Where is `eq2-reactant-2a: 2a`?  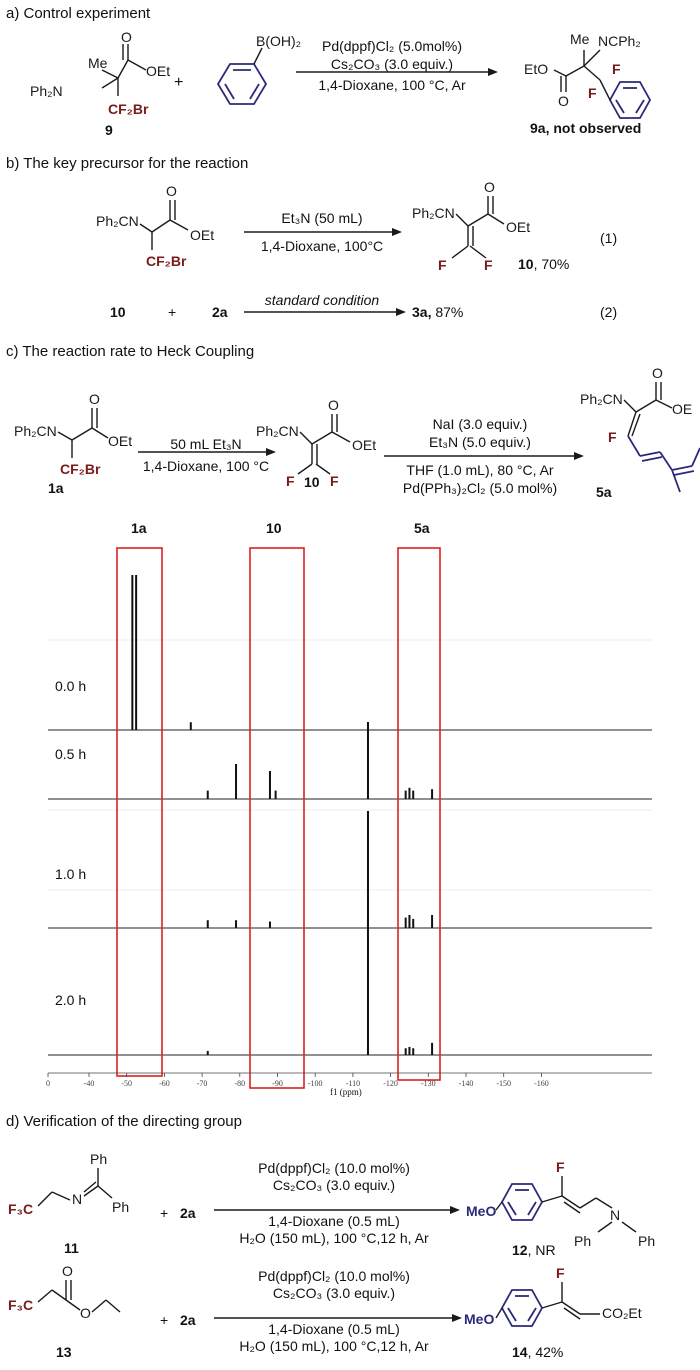 eq2-reactant-2a: 2a is located at coordinates (220, 312).